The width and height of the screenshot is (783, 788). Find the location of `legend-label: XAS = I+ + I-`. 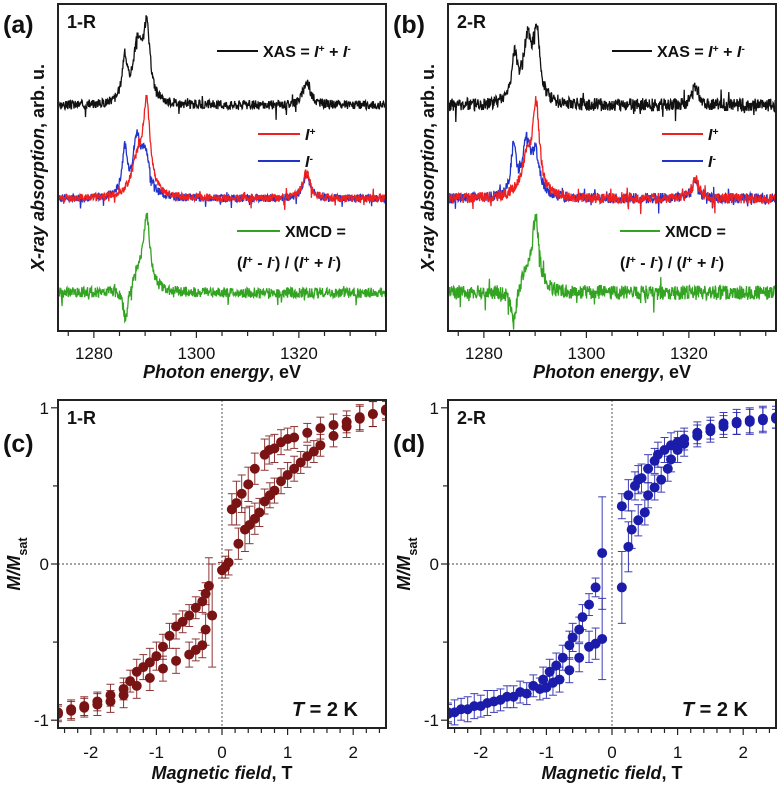

legend-label: XAS = I+ + I- is located at coordinates (307, 53).